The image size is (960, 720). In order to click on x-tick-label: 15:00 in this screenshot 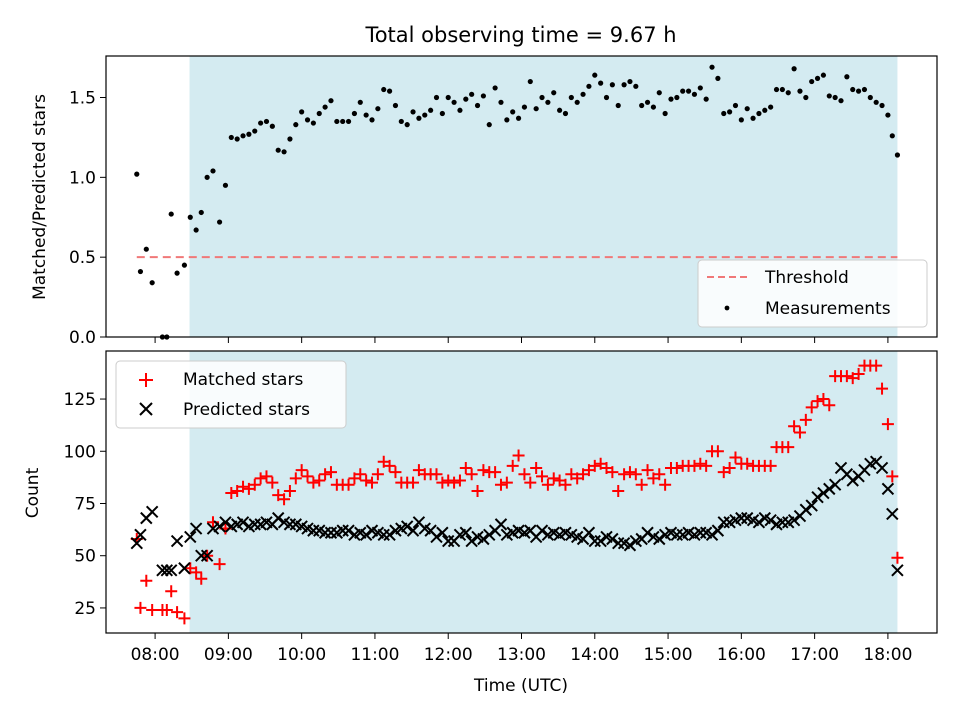, I will do `click(668, 655)`.